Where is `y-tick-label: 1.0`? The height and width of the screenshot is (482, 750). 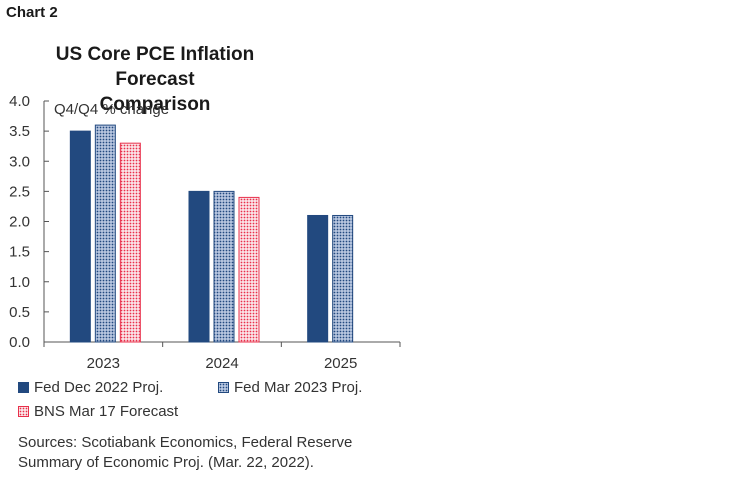 y-tick-label: 1.0 is located at coordinates (19, 282).